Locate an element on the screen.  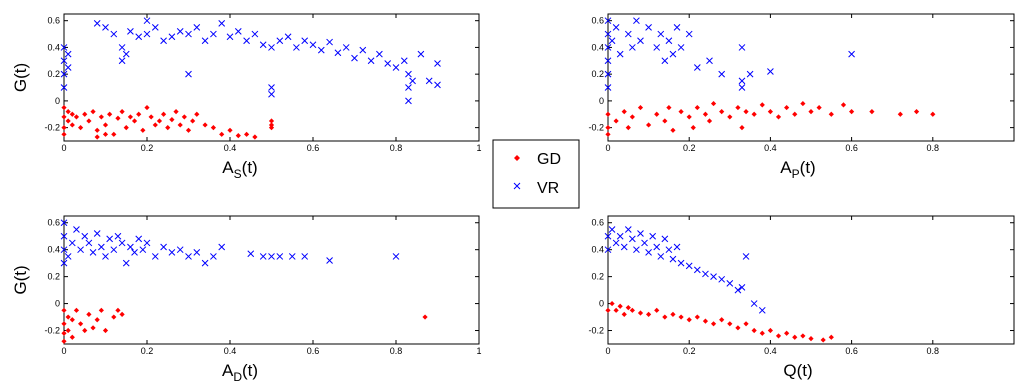
x-tick-label: 0.2 is located at coordinates (147, 148).